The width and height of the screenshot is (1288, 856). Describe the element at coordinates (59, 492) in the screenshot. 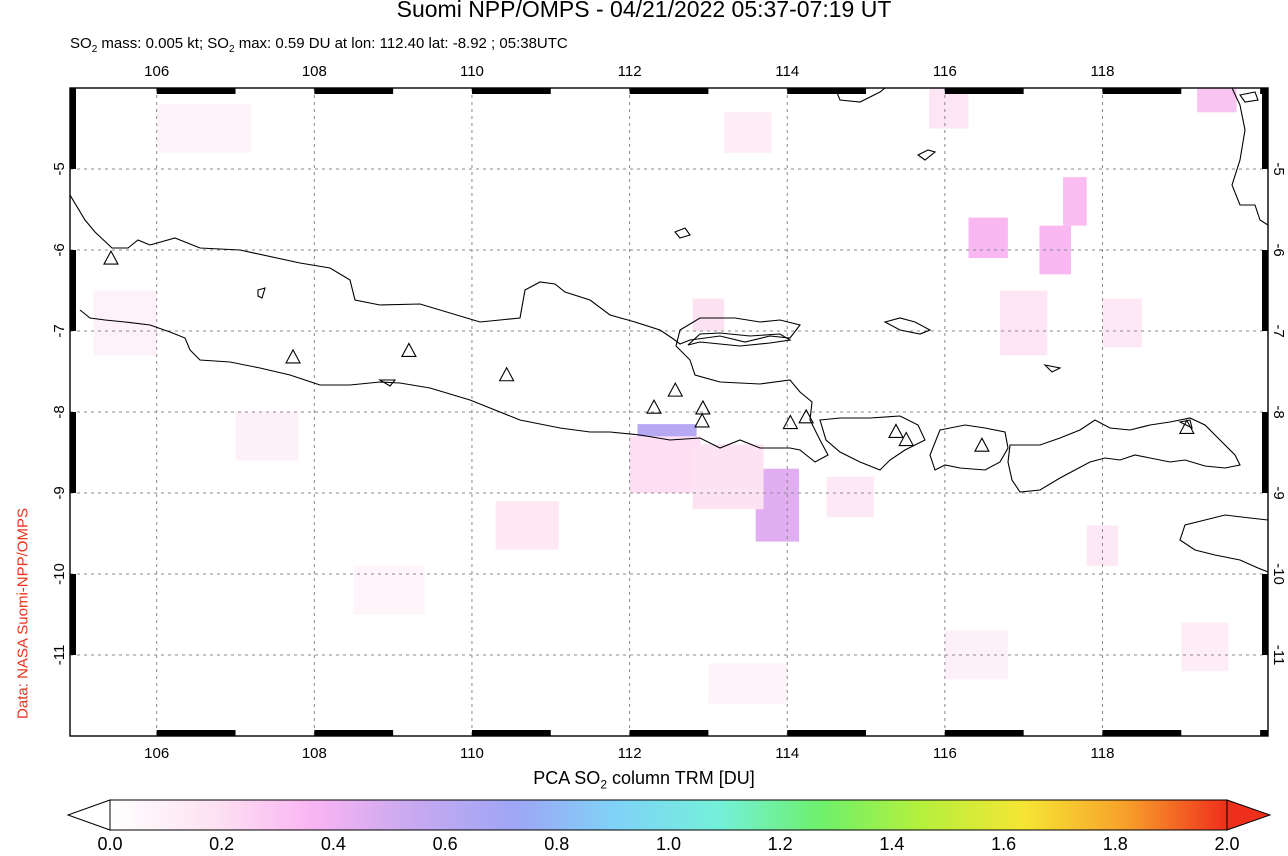

I see `latitude-tick-label: -9` at that location.